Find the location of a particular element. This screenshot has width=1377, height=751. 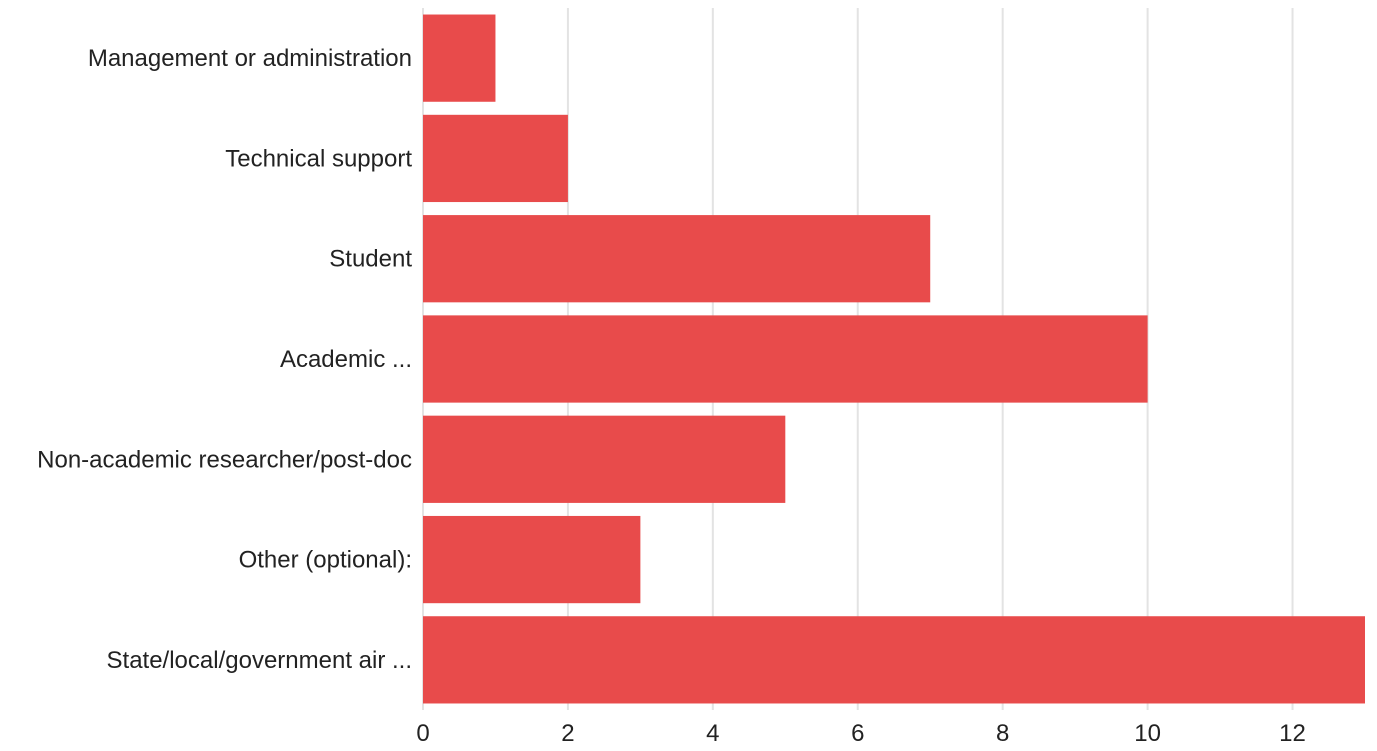

category-label: Technical support is located at coordinates (318, 158).